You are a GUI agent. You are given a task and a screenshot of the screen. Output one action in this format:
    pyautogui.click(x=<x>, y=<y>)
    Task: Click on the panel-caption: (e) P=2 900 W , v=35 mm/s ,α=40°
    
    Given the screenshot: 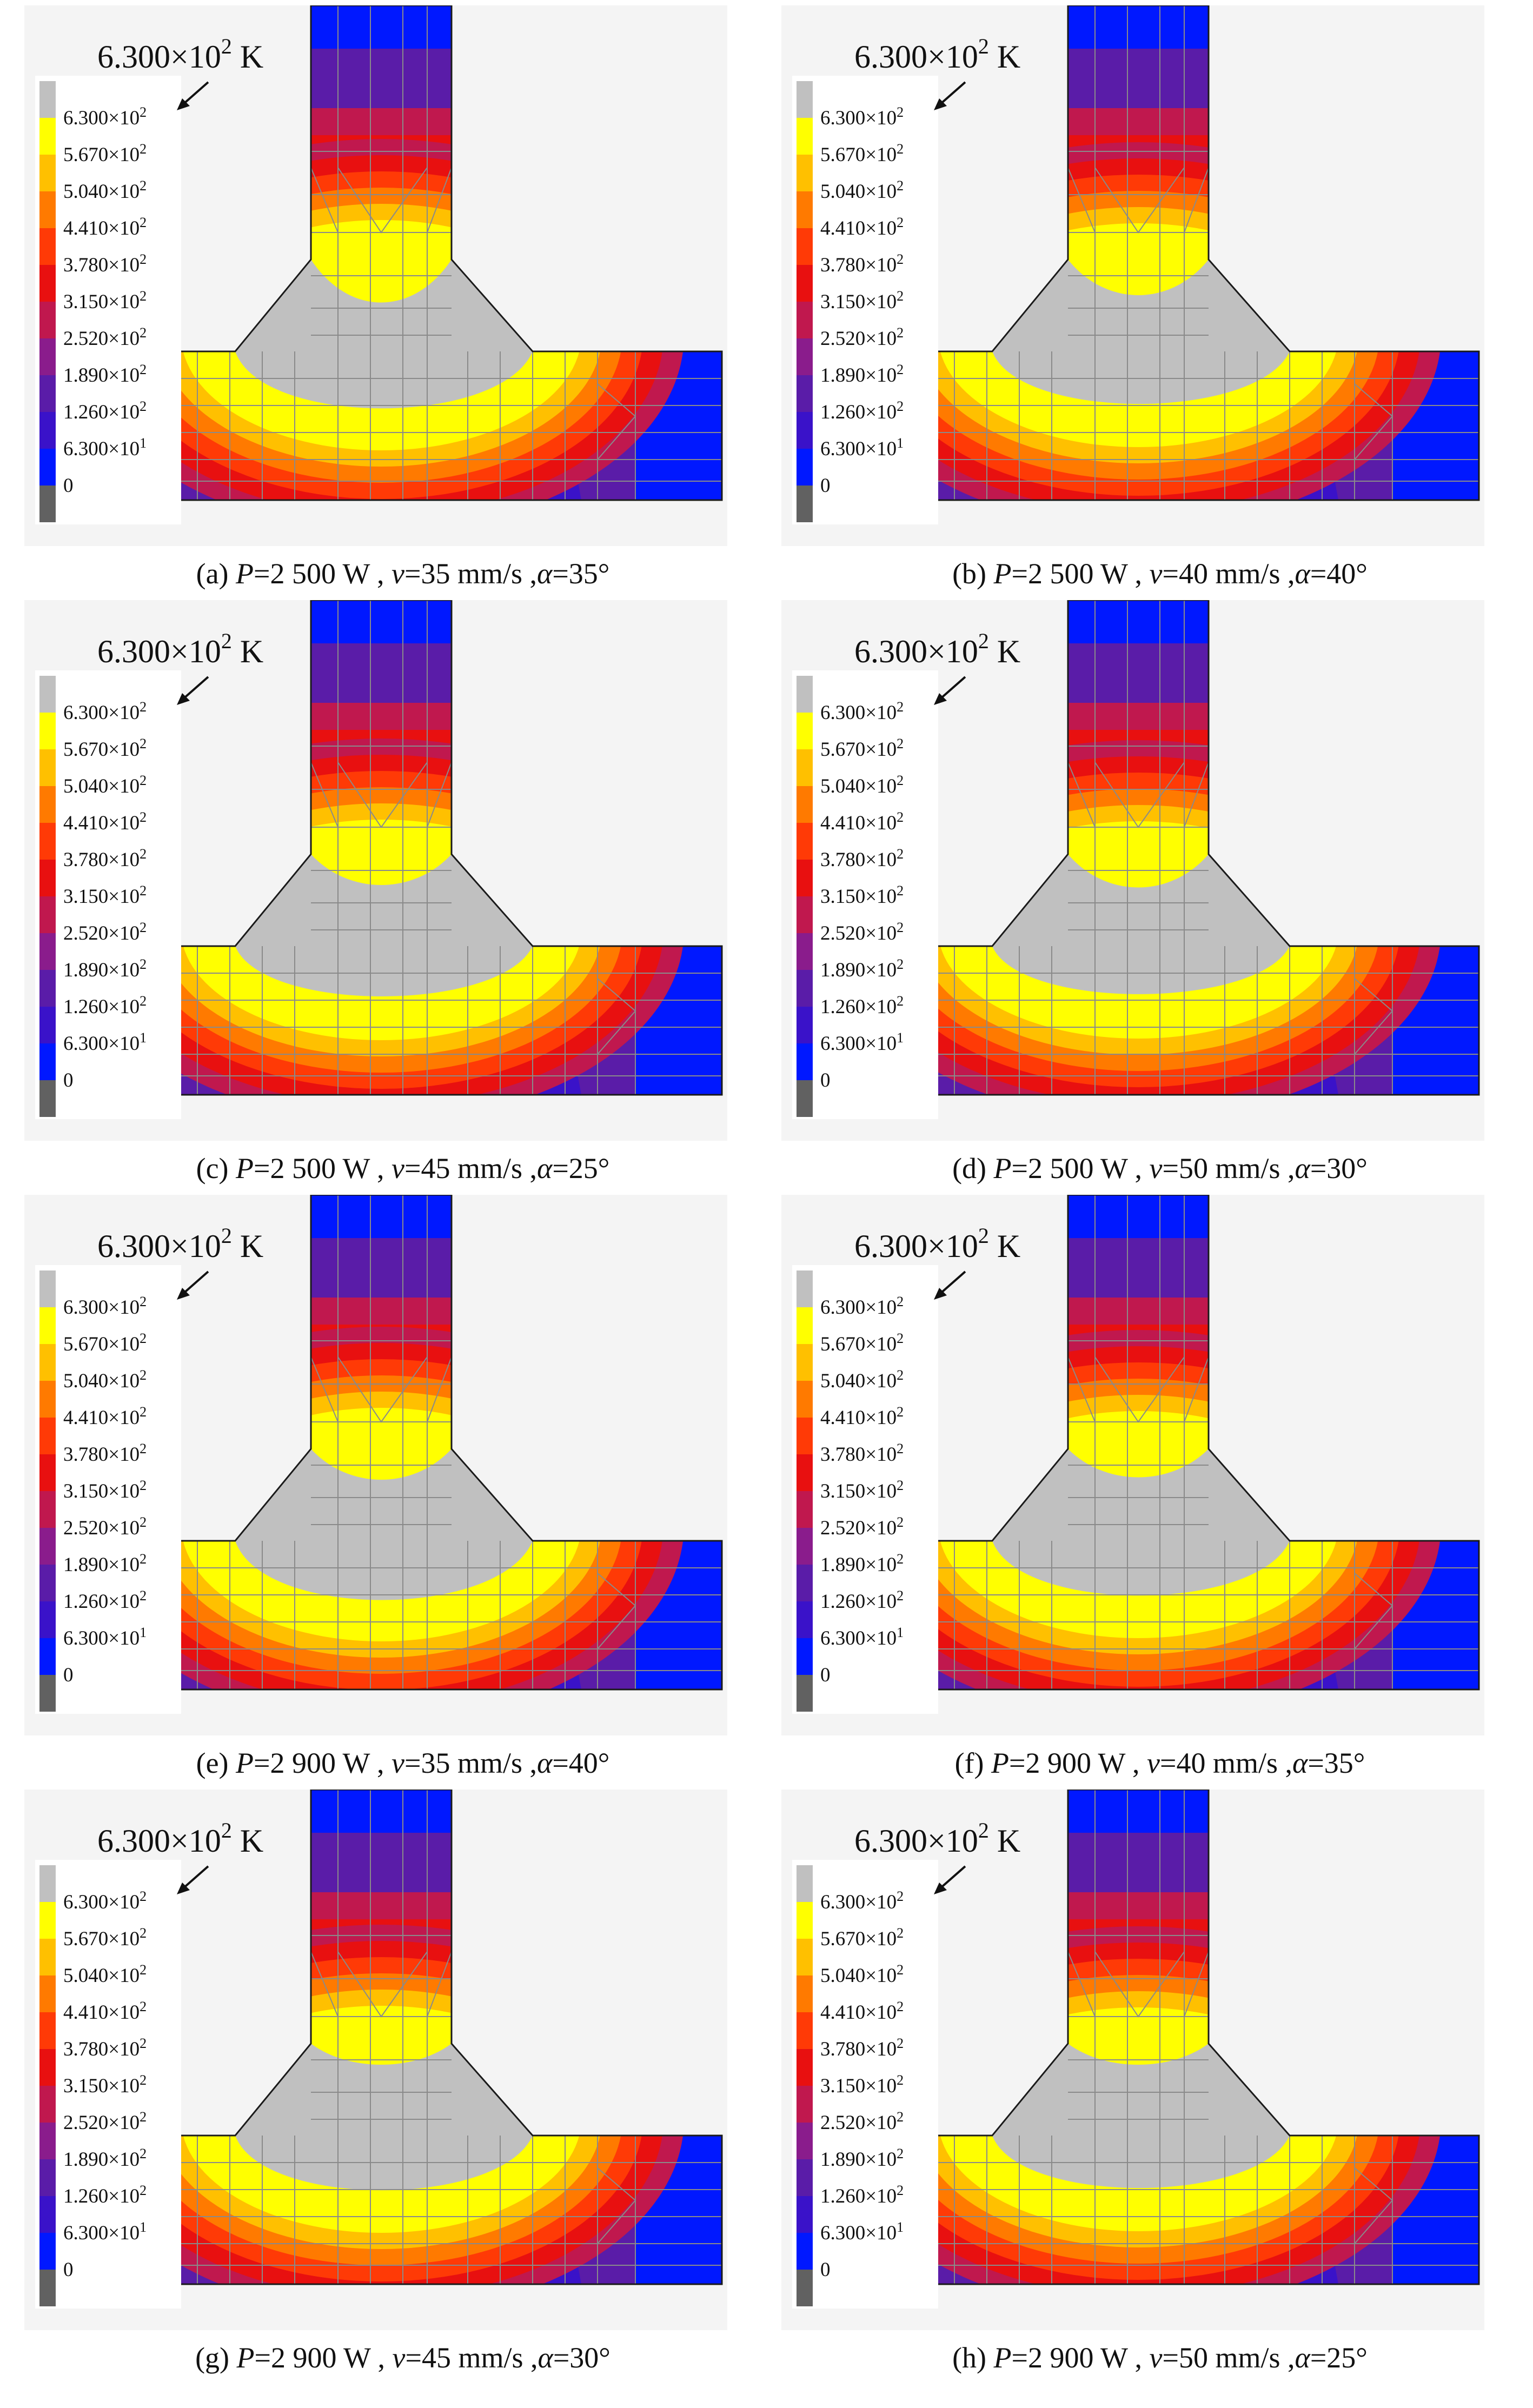 What is the action you would take?
    pyautogui.click(x=403, y=1763)
    